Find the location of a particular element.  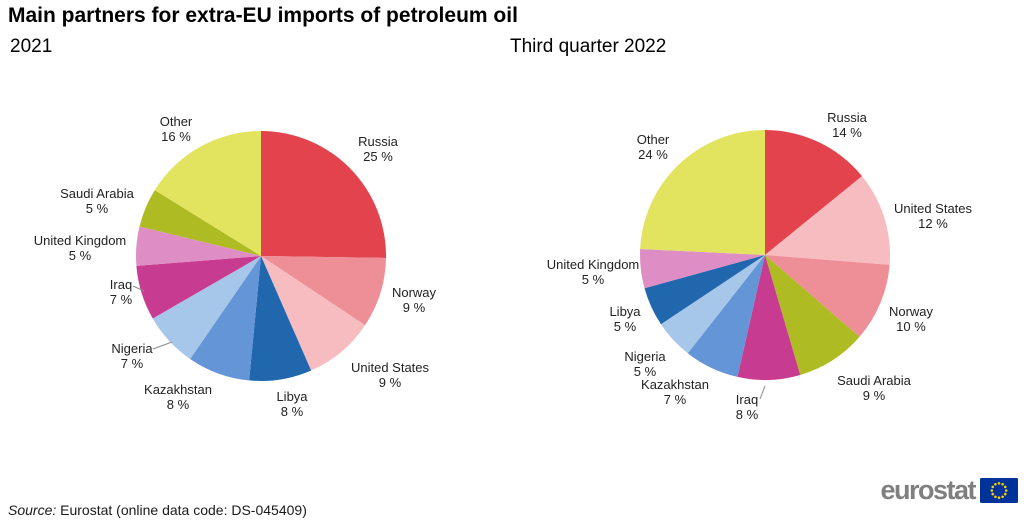

pie-label-libya: Libya 5 % is located at coordinates (625, 319).